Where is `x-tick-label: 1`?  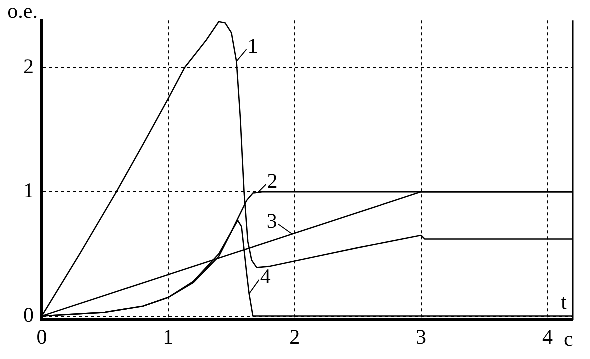 x-tick-label: 1 is located at coordinates (168, 337).